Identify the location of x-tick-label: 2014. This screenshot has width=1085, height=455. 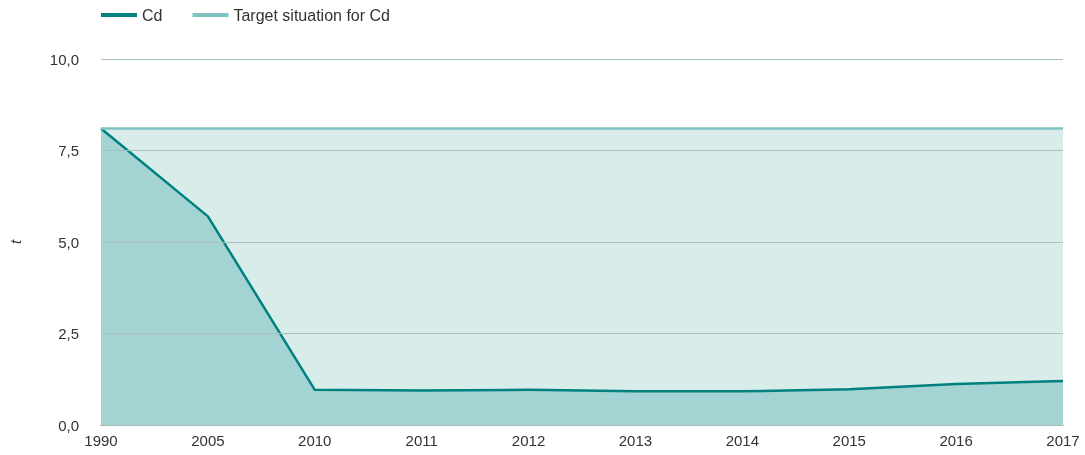
(742, 440).